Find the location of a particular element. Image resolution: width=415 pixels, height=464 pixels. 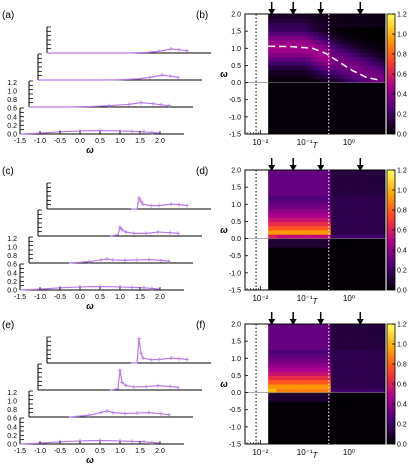

x-tick-label: 1.5 is located at coordinates (140, 451).